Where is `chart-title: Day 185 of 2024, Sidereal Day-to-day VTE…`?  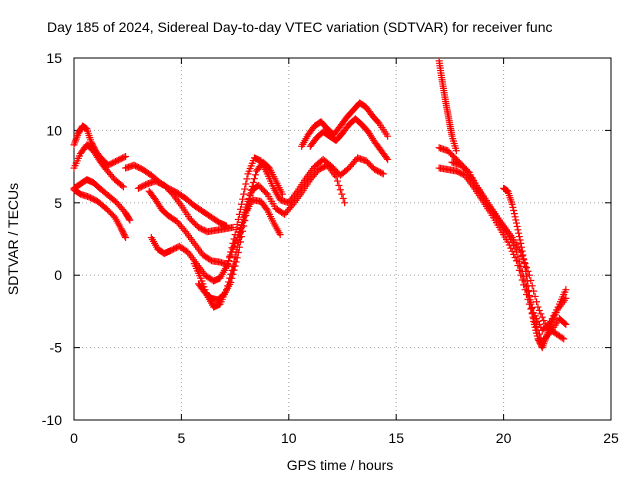
chart-title: Day 185 of 2024, Sidereal Day-to-day VTE… is located at coordinates (300, 27).